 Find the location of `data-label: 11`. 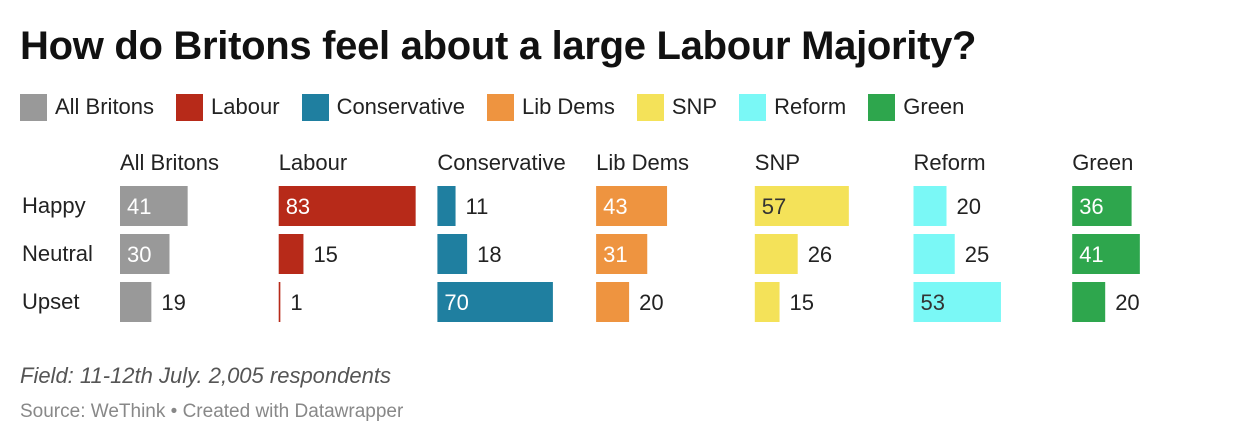

data-label: 11 is located at coordinates (477, 206).